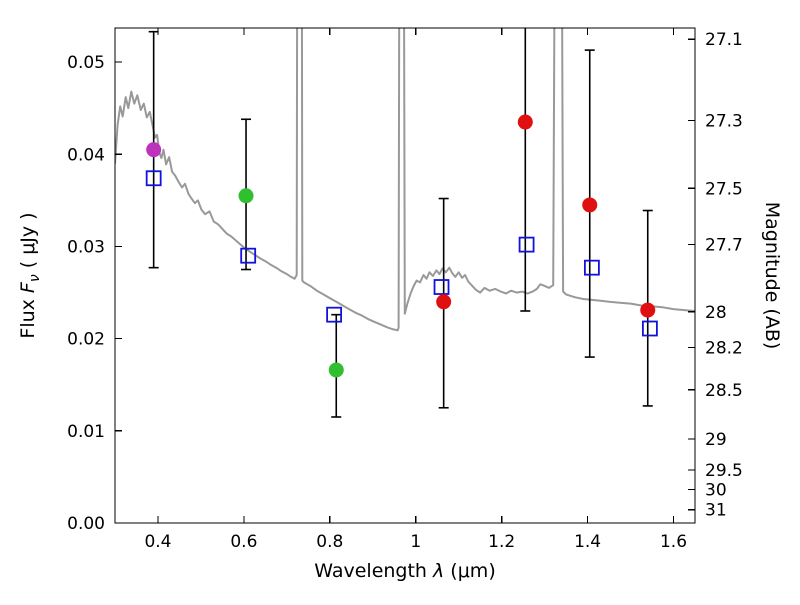 This screenshot has height=605, width=800. Describe the element at coordinates (716, 491) in the screenshot. I see `y-tick-label-right: 30` at that location.